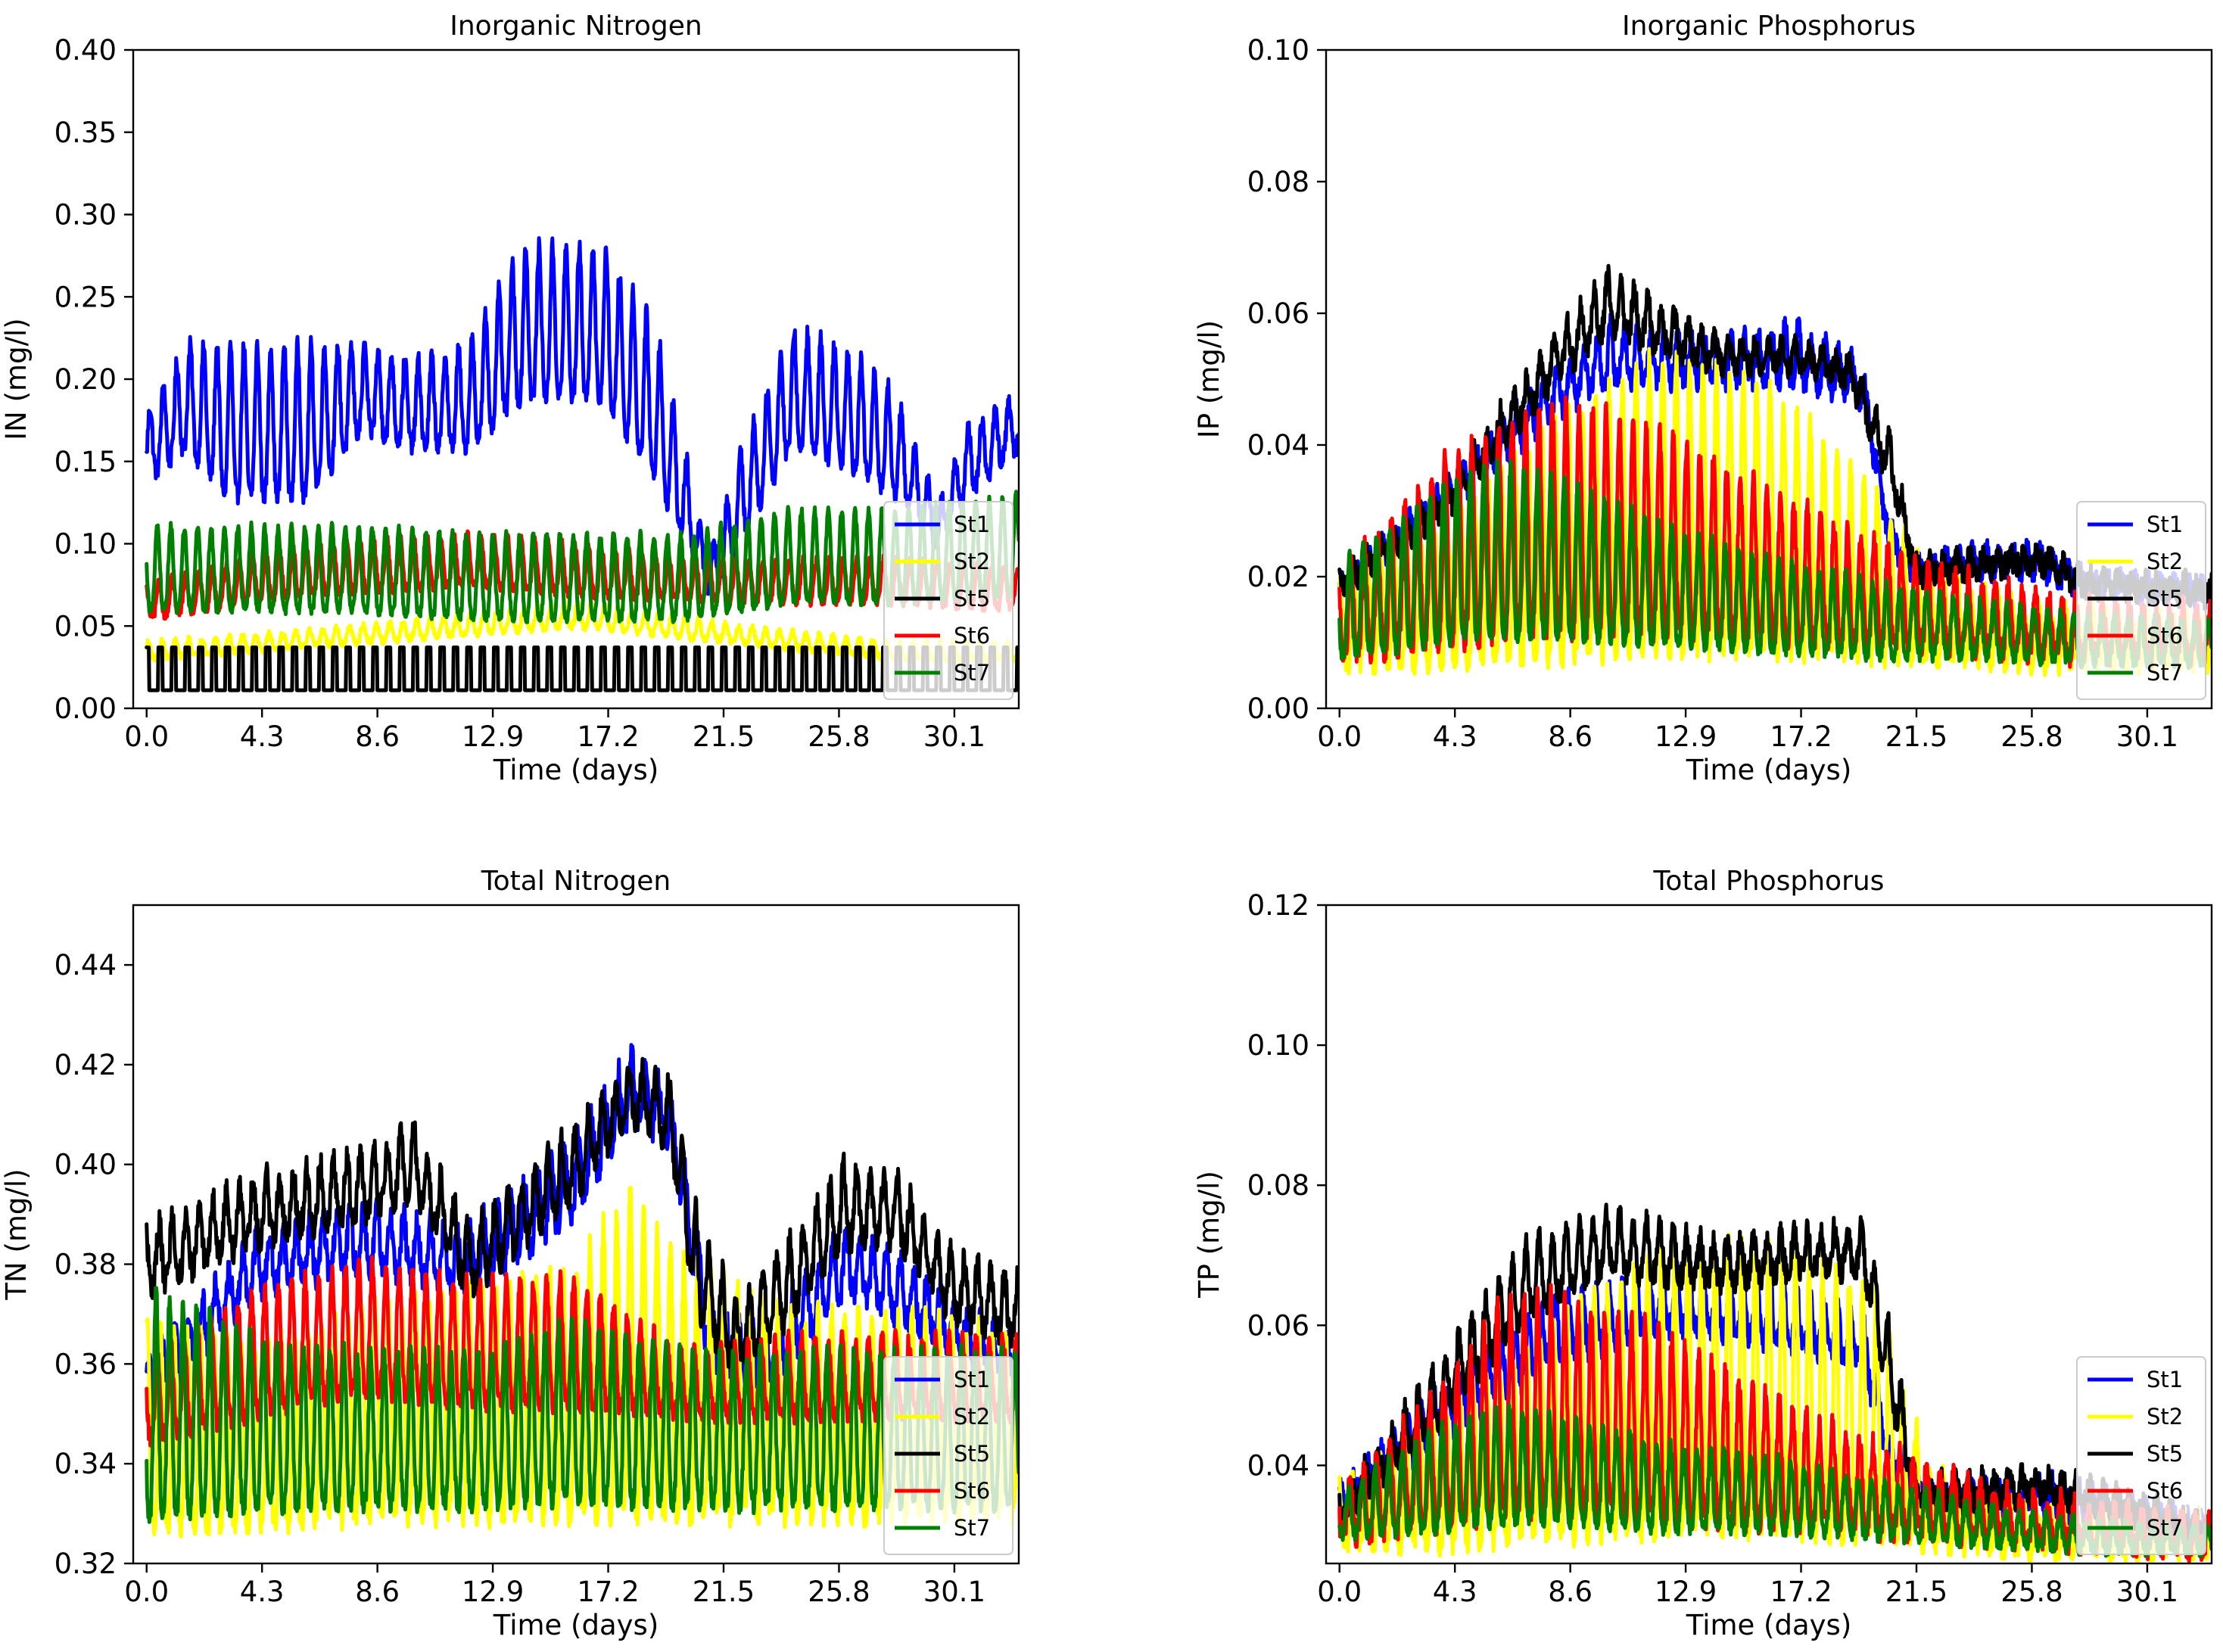 The height and width of the screenshot is (1652, 2223). Describe the element at coordinates (85, 133) in the screenshot. I see `y-tick-label: 0.35` at that location.